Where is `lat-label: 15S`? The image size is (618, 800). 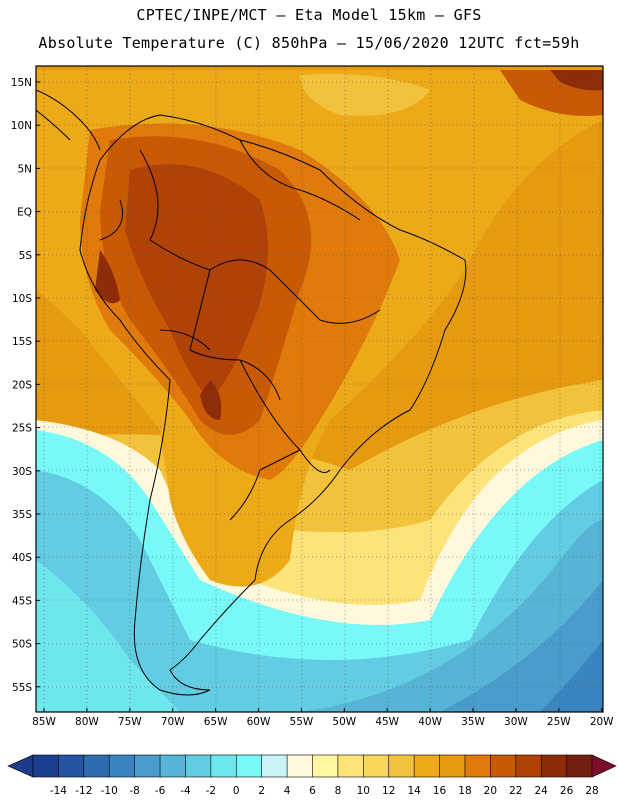
lat-label: 15S is located at coordinates (22, 342).